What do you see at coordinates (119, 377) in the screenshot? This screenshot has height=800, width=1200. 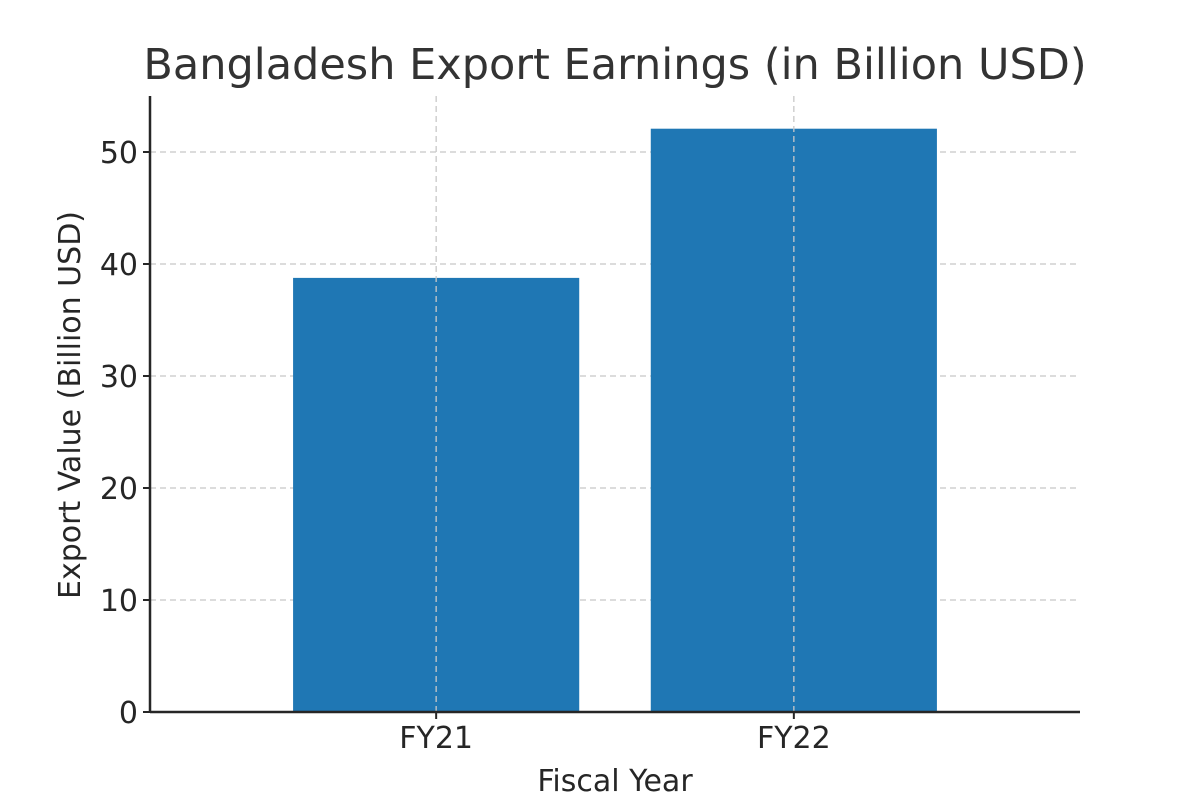 I see `y-tick-label: 30` at bounding box center [119, 377].